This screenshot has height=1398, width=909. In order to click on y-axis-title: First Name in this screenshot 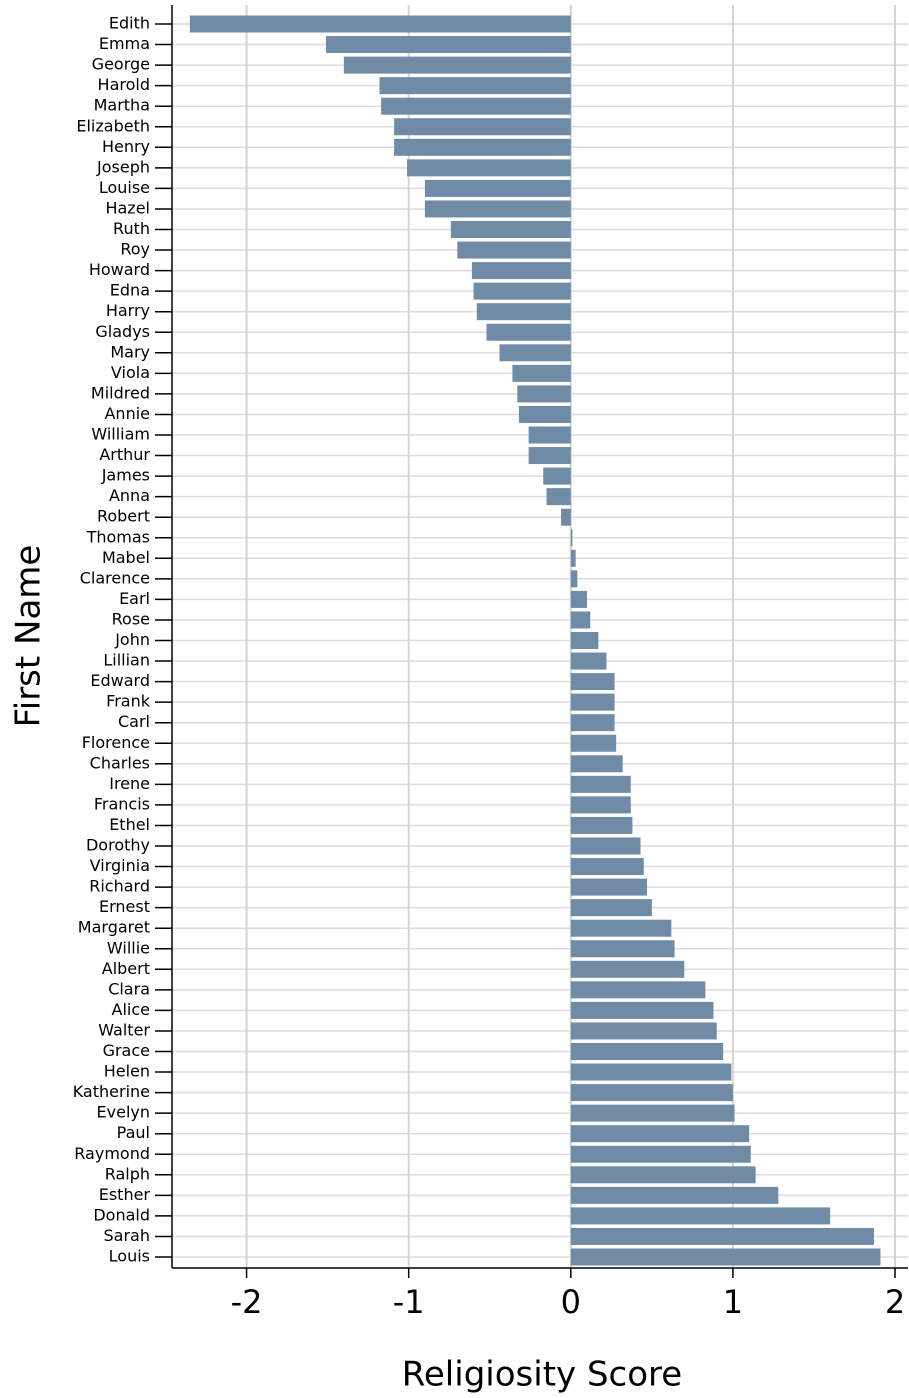, I will do `click(29, 636)`.